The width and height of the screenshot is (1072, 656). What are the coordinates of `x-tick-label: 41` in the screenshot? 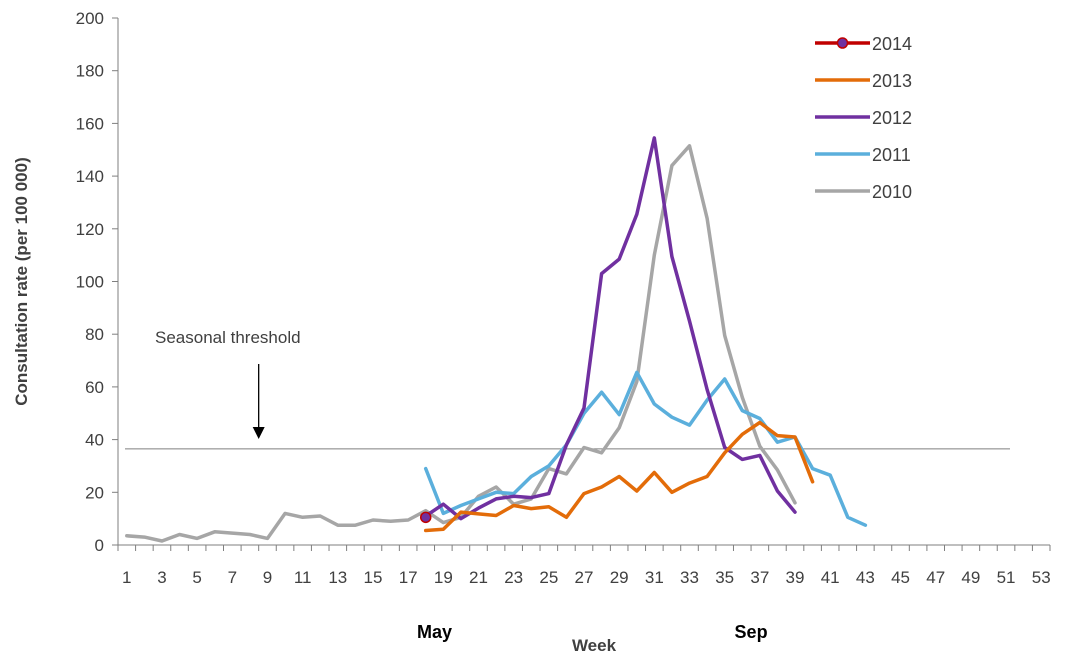 It's located at (830, 577).